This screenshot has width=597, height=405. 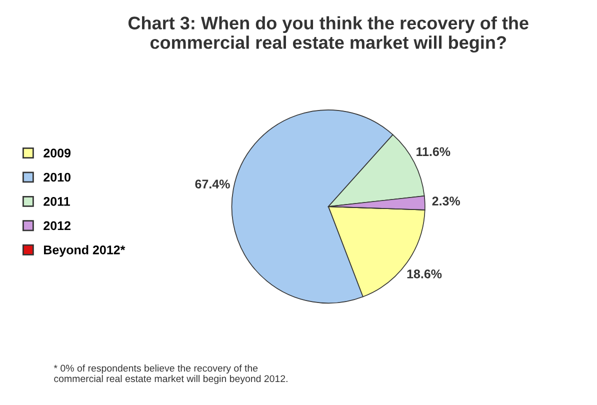 What do you see at coordinates (446, 201) in the screenshot?
I see `data-label: 2.3%` at bounding box center [446, 201].